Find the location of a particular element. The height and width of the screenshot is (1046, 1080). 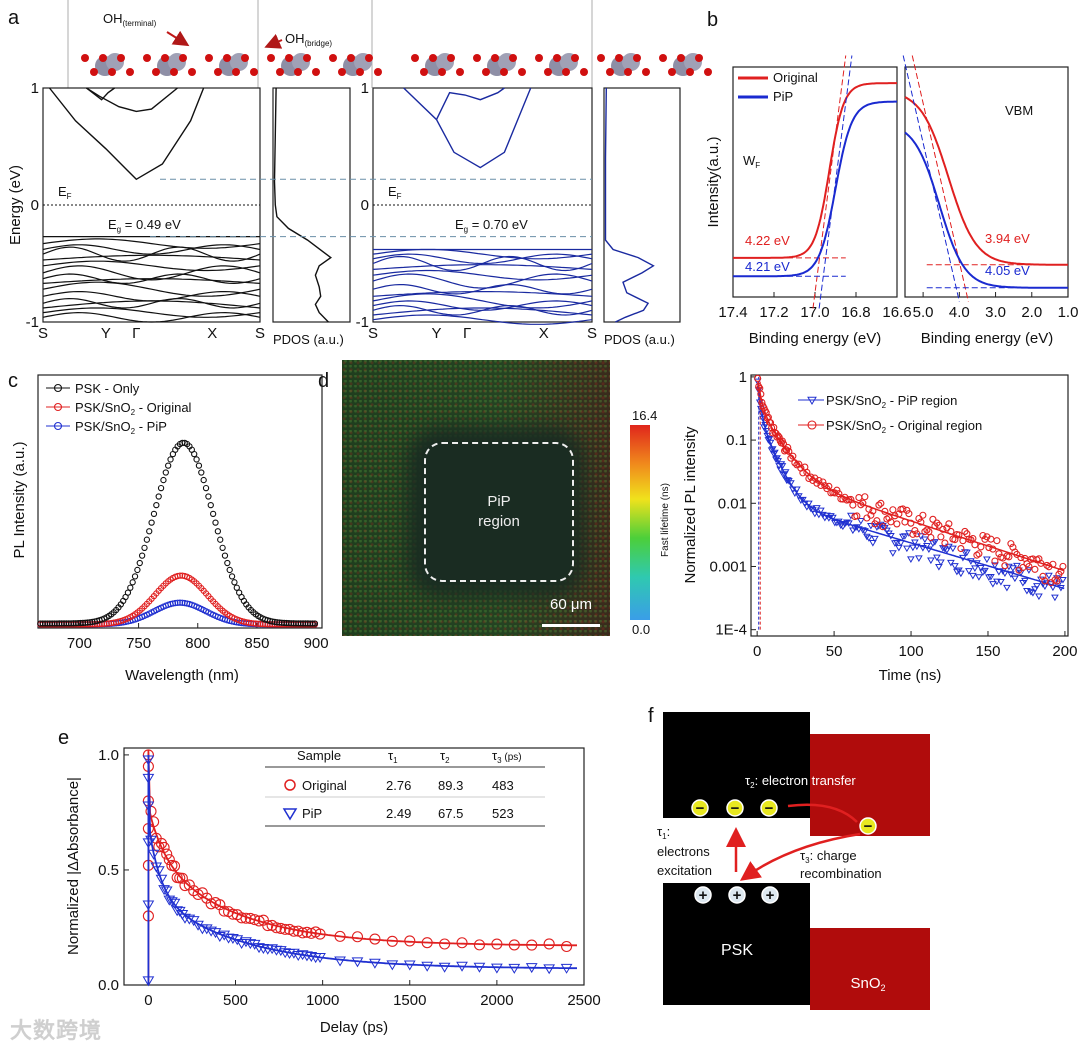

panel-label-e: e is located at coordinates (63, 738).